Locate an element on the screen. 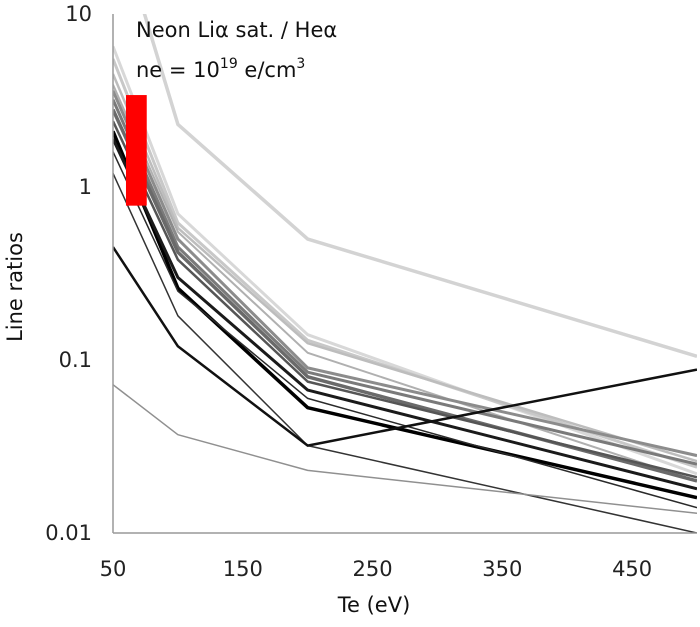 This screenshot has height=627, width=700. y-axis-title: Line ratios is located at coordinates (15, 287).